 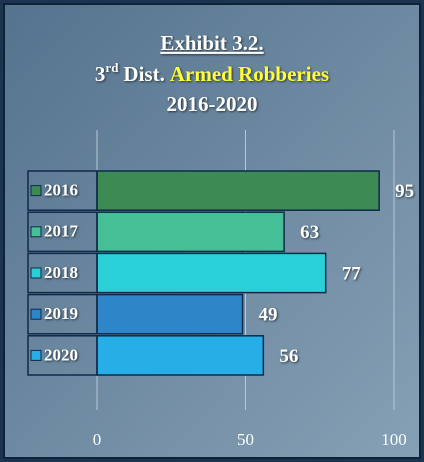 I want to click on x-tick-label: 100, so click(x=394, y=439).